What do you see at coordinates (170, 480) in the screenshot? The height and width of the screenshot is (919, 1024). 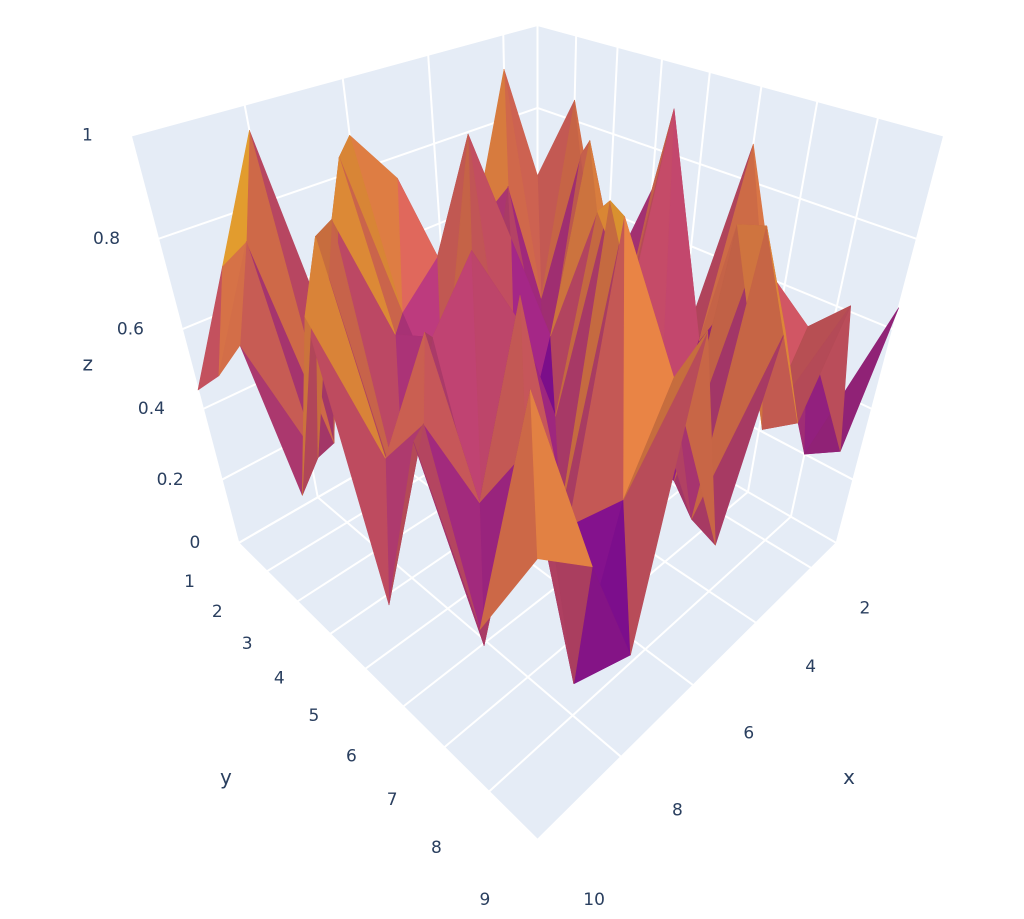 I see `z-tick-label: 0.2` at bounding box center [170, 480].